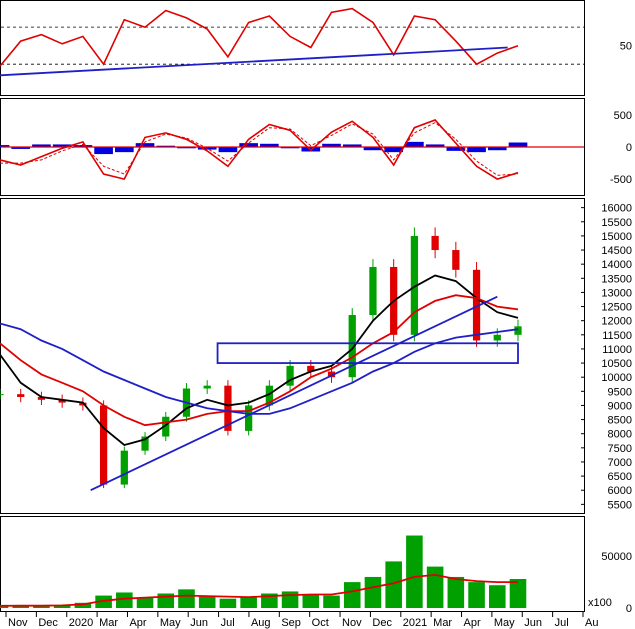 The width and height of the screenshot is (635, 629). Describe the element at coordinates (320, 623) in the screenshot. I see `x-tick-label: Oct` at that location.